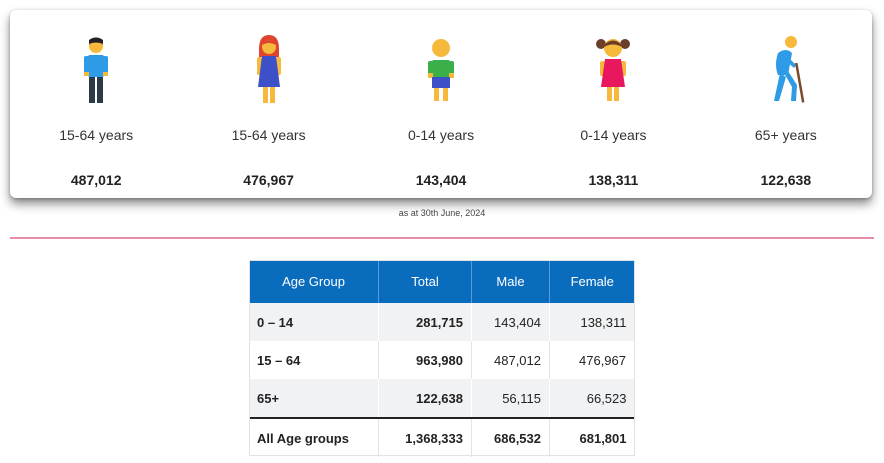 The width and height of the screenshot is (884, 463). Describe the element at coordinates (268, 69) in the screenshot. I see `woman-icon` at that location.